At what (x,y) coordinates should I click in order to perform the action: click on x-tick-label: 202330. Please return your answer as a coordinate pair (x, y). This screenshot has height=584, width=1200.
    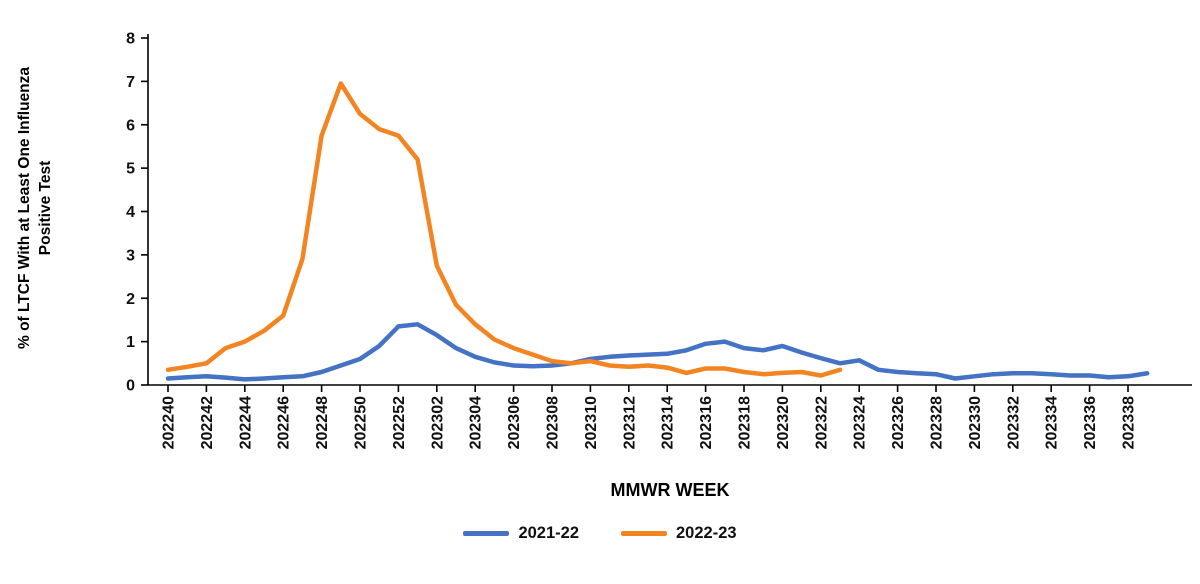
    Looking at the image, I should click on (975, 422).